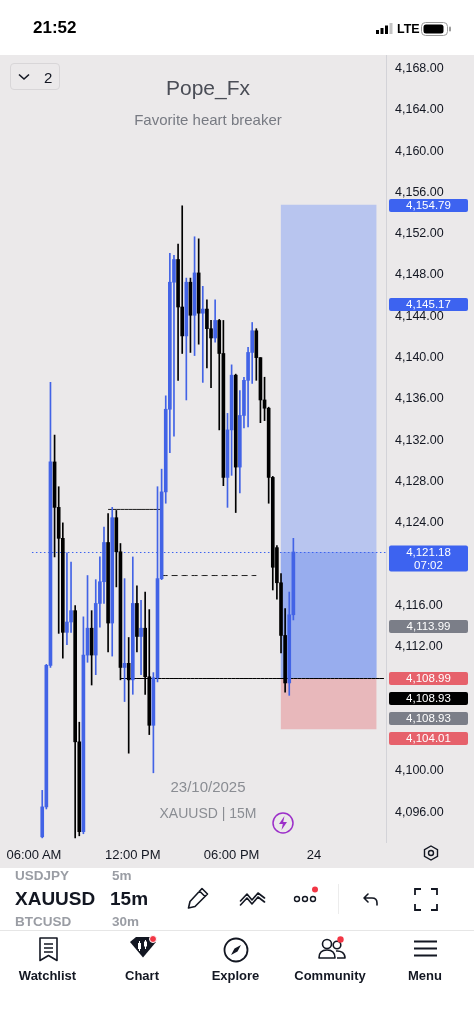  I want to click on text: Pope_Fx, so click(208, 88).